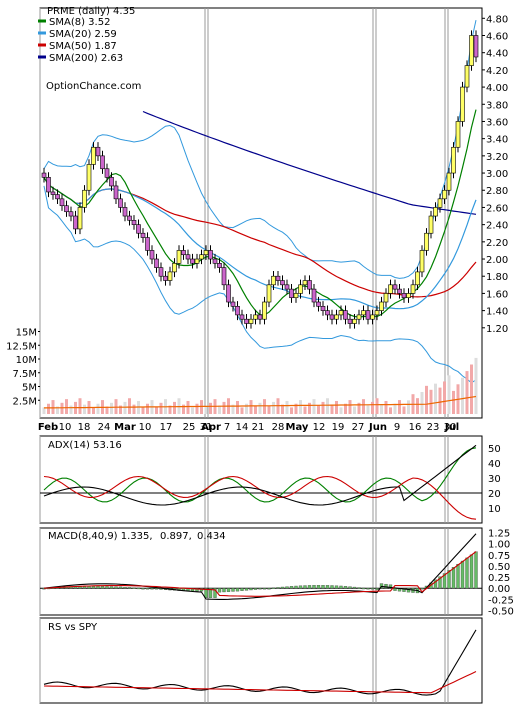 Image resolution: width=526 pixels, height=706 pixels. What do you see at coordinates (26, 360) in the screenshot?
I see `volume-tick-label: 10M` at bounding box center [26, 360].